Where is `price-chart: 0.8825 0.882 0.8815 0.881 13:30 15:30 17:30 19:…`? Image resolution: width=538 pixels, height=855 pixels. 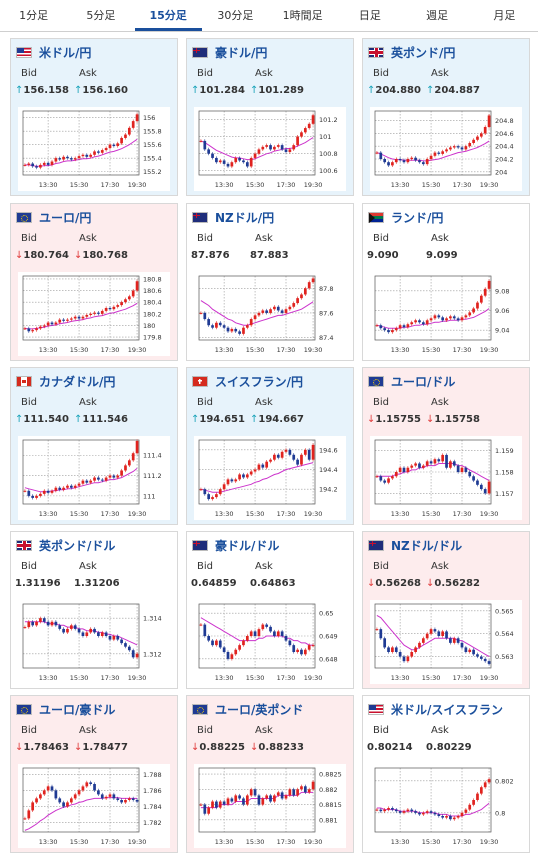 price-chart: 0.8825 0.882 0.8815 0.881 13:30 15:30 17:30 19:… is located at coordinates (270, 806).